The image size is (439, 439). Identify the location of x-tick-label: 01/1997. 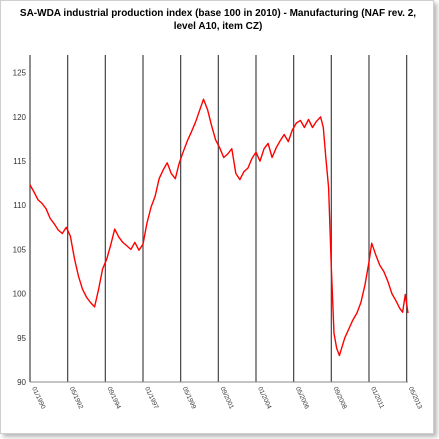
(151, 398).